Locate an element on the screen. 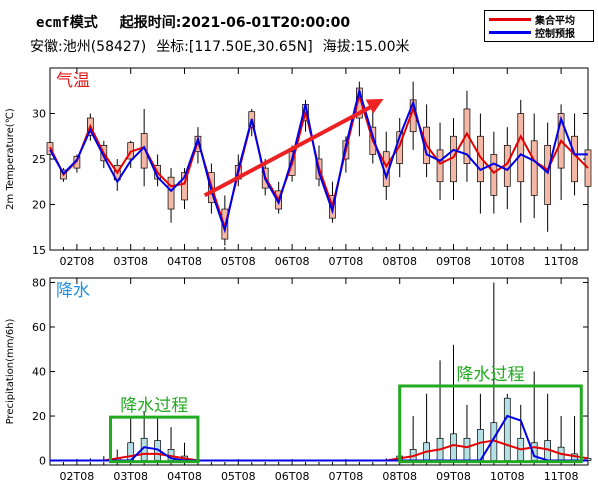  precip-xtick-label: 05T08 is located at coordinates (238, 476).